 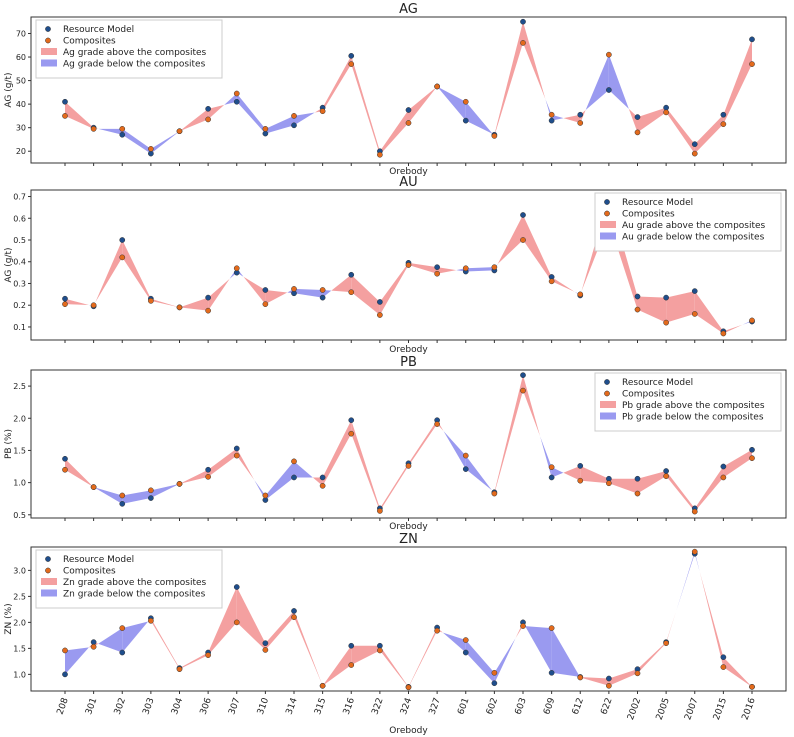 I want to click on x-tick-label: 2007, so click(x=691, y=709).